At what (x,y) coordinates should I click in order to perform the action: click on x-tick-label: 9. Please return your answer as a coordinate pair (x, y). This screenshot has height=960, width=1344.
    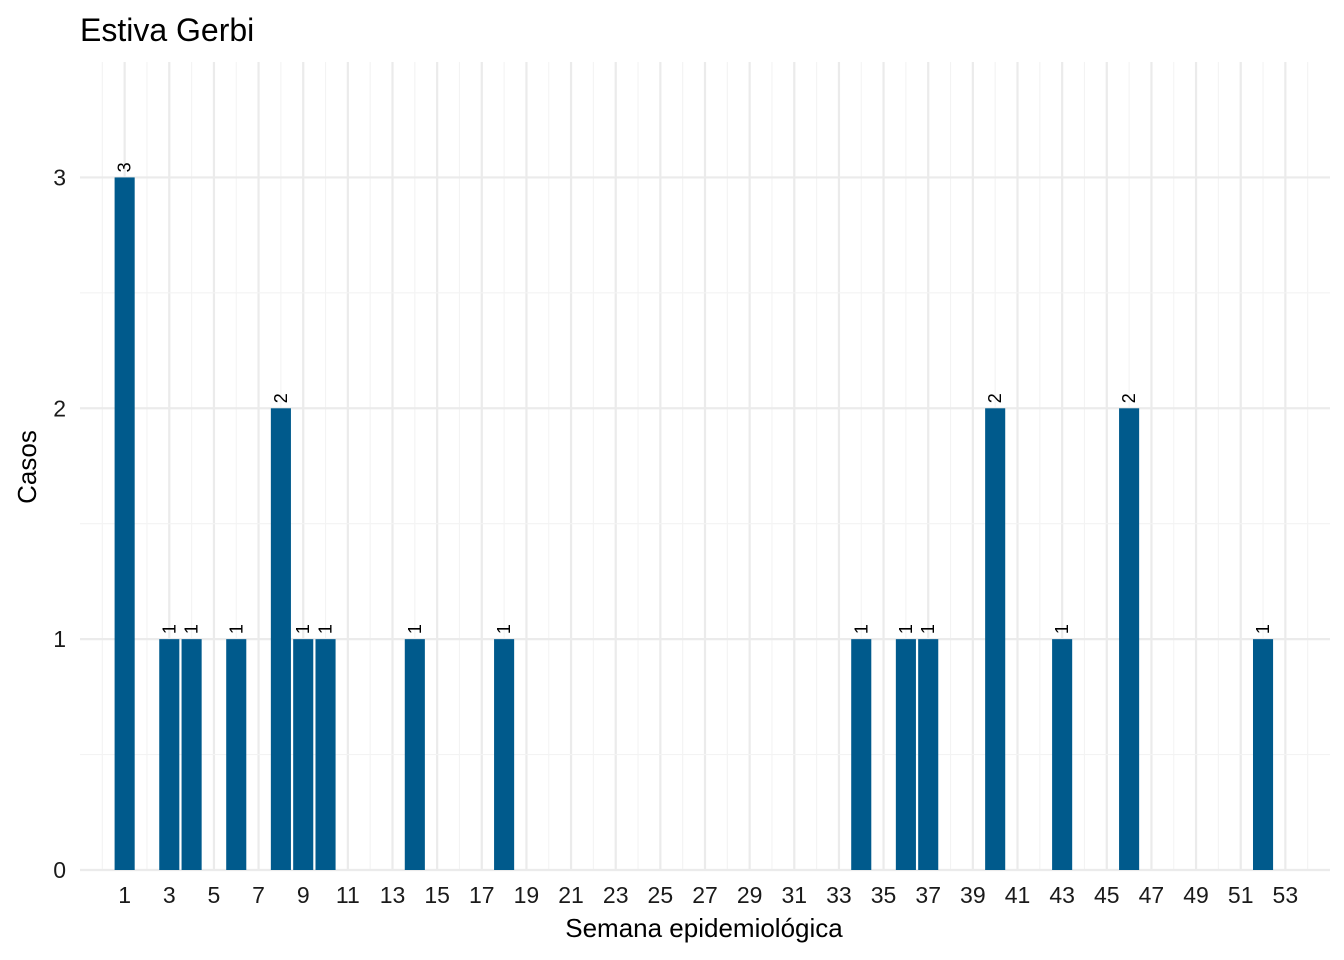
    Looking at the image, I should click on (303, 895).